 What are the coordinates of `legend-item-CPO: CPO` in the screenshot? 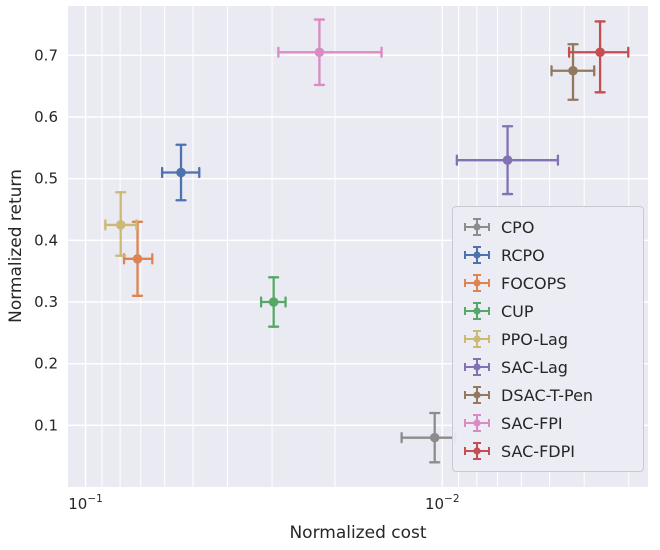 It's located at (552, 227).